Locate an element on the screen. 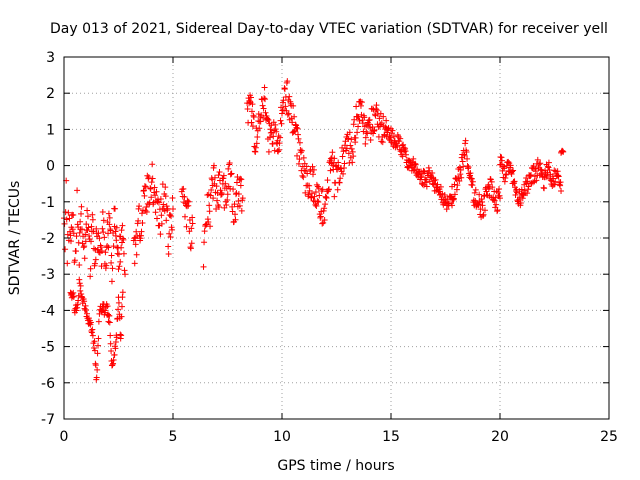 This screenshot has width=640, height=480. y-tick-label: -1 is located at coordinates (48, 203).